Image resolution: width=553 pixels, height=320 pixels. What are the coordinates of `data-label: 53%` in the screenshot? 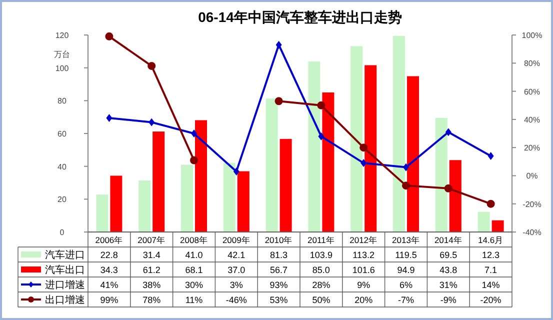 It's located at (279, 300).